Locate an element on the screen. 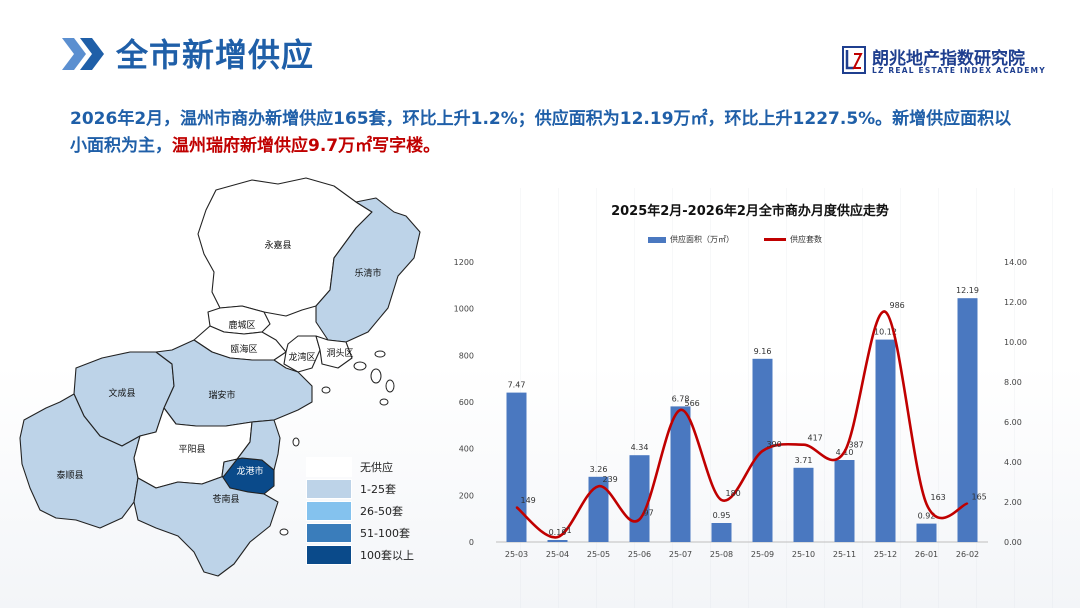  y-left-tick-label: 0 is located at coordinates (471, 542).